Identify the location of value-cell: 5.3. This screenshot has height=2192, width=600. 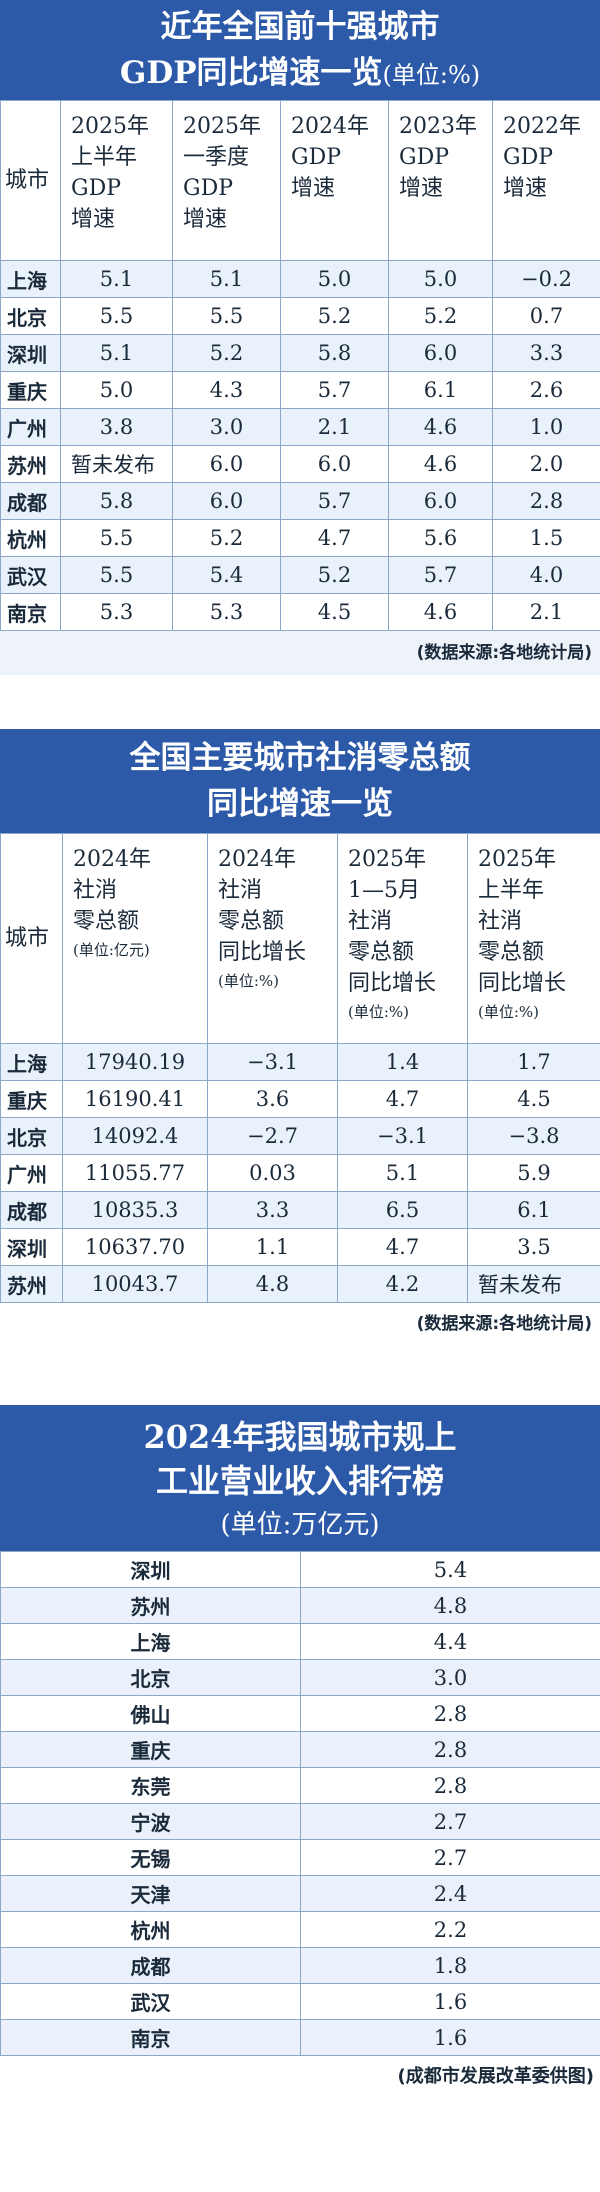
(116, 612).